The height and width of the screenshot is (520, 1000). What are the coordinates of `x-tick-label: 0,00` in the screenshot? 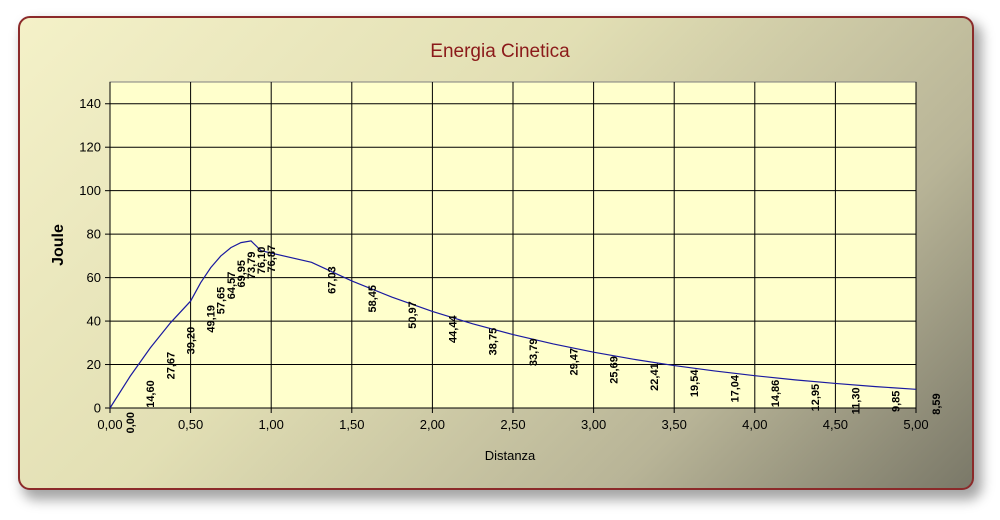 It's located at (109, 424).